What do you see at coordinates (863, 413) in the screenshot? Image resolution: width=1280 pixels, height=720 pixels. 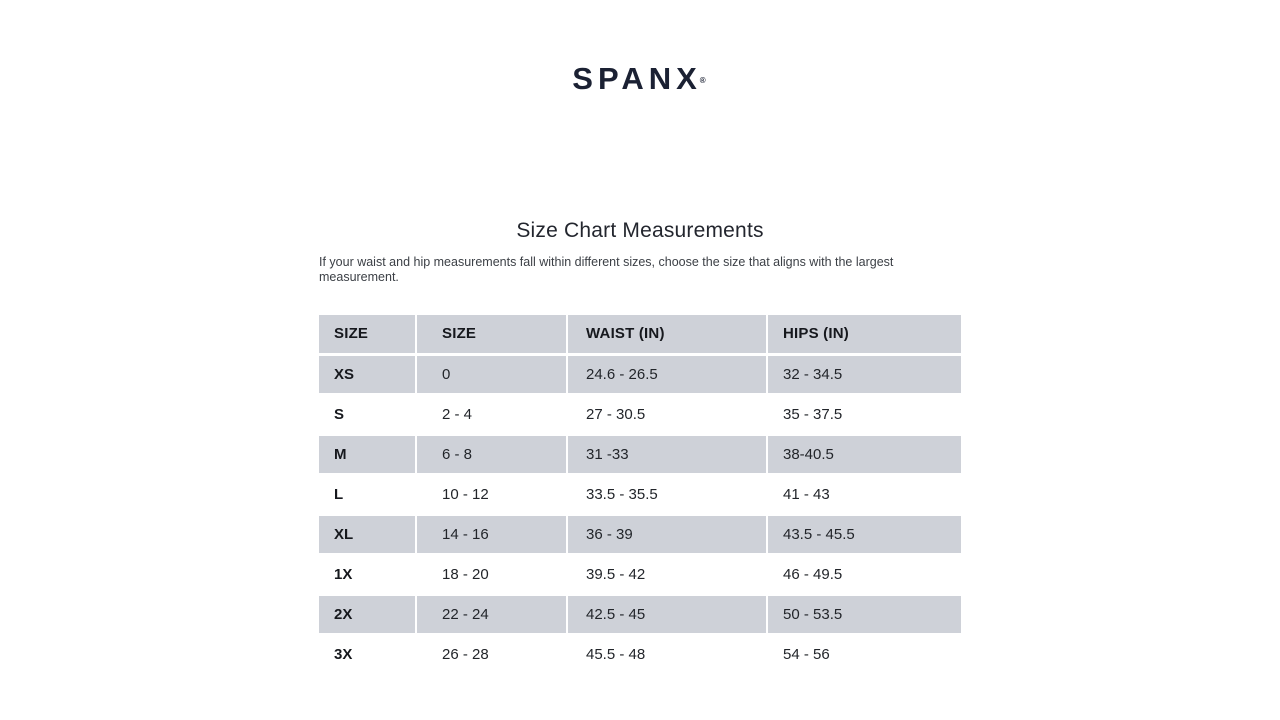 I see `hips-range-cell: 35 - 37.5` at bounding box center [863, 413].